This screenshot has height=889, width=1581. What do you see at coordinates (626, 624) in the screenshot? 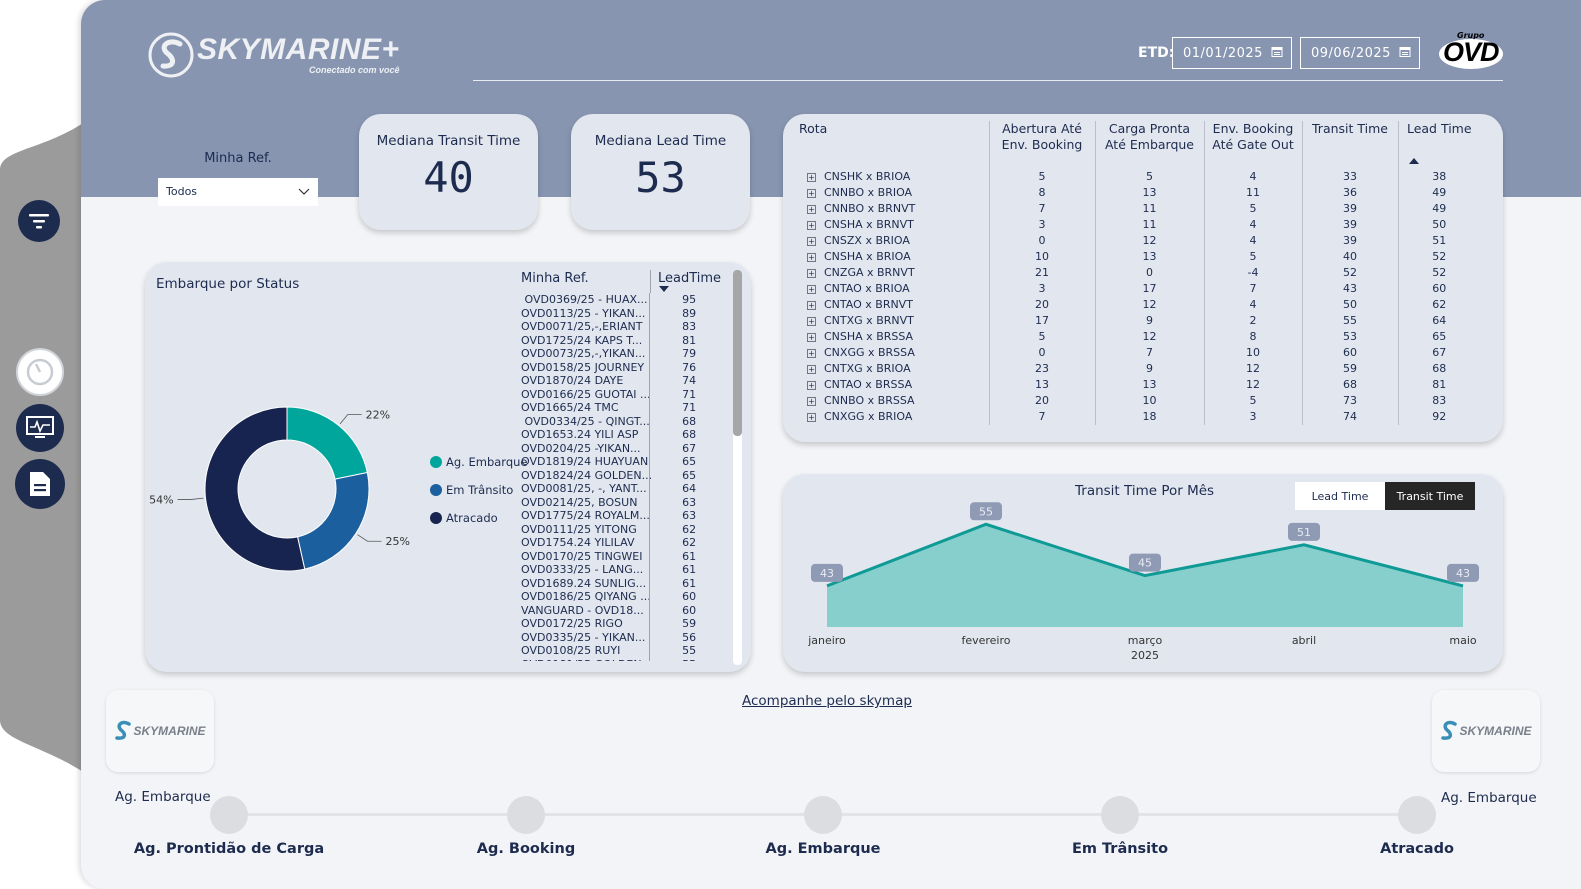
I see `ref-row: OVD0172/25 RIGO 59` at bounding box center [626, 624].